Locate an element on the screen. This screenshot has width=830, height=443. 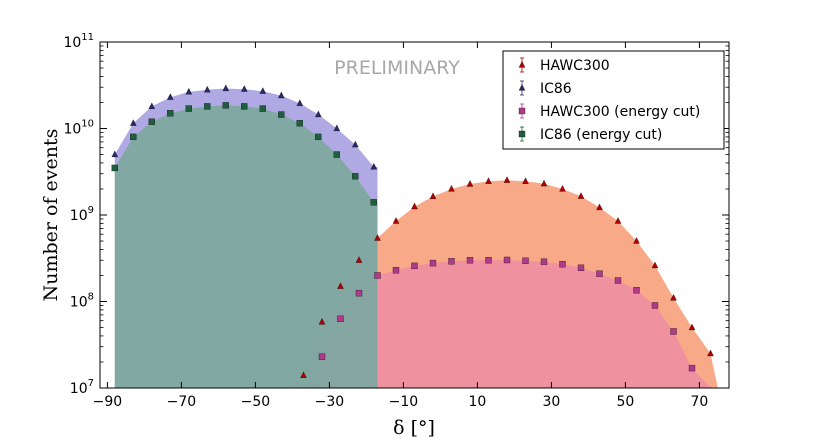
y-tick-label: 10¹⁰ is located at coordinates (78, 128).